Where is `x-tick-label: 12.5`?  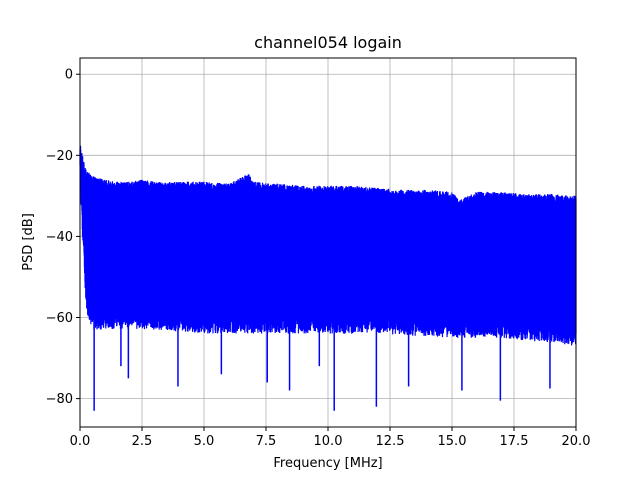
x-tick-label: 12.5 is located at coordinates (390, 441).